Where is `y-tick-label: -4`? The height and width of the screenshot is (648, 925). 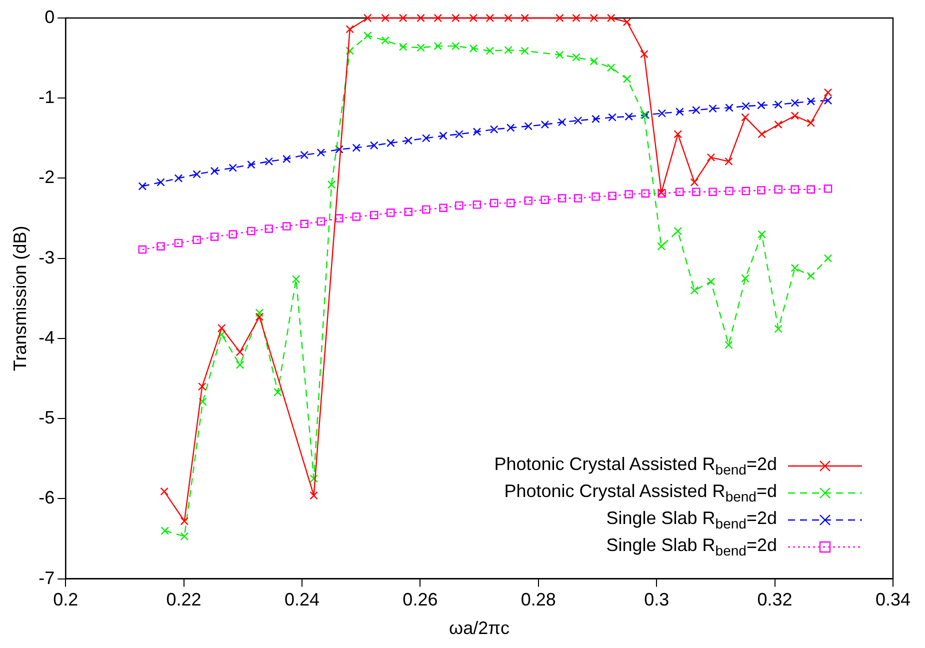 y-tick-label: -4 is located at coordinates (46, 337).